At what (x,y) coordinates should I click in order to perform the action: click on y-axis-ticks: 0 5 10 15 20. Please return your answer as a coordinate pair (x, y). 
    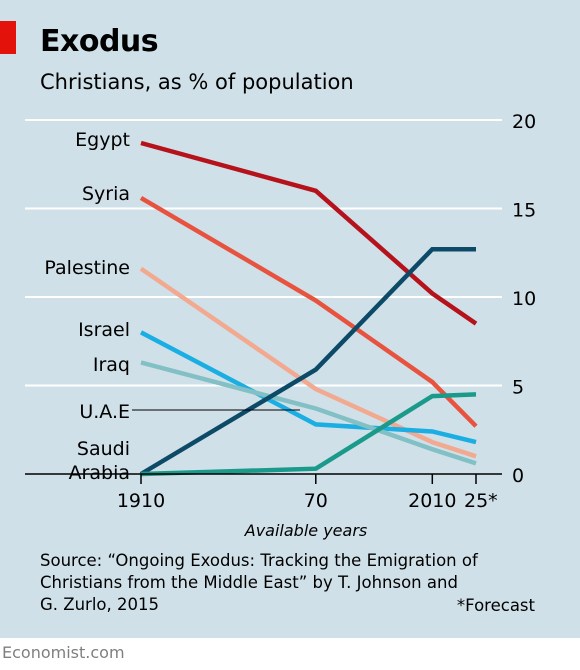
    Looking at the image, I should click on (524, 299).